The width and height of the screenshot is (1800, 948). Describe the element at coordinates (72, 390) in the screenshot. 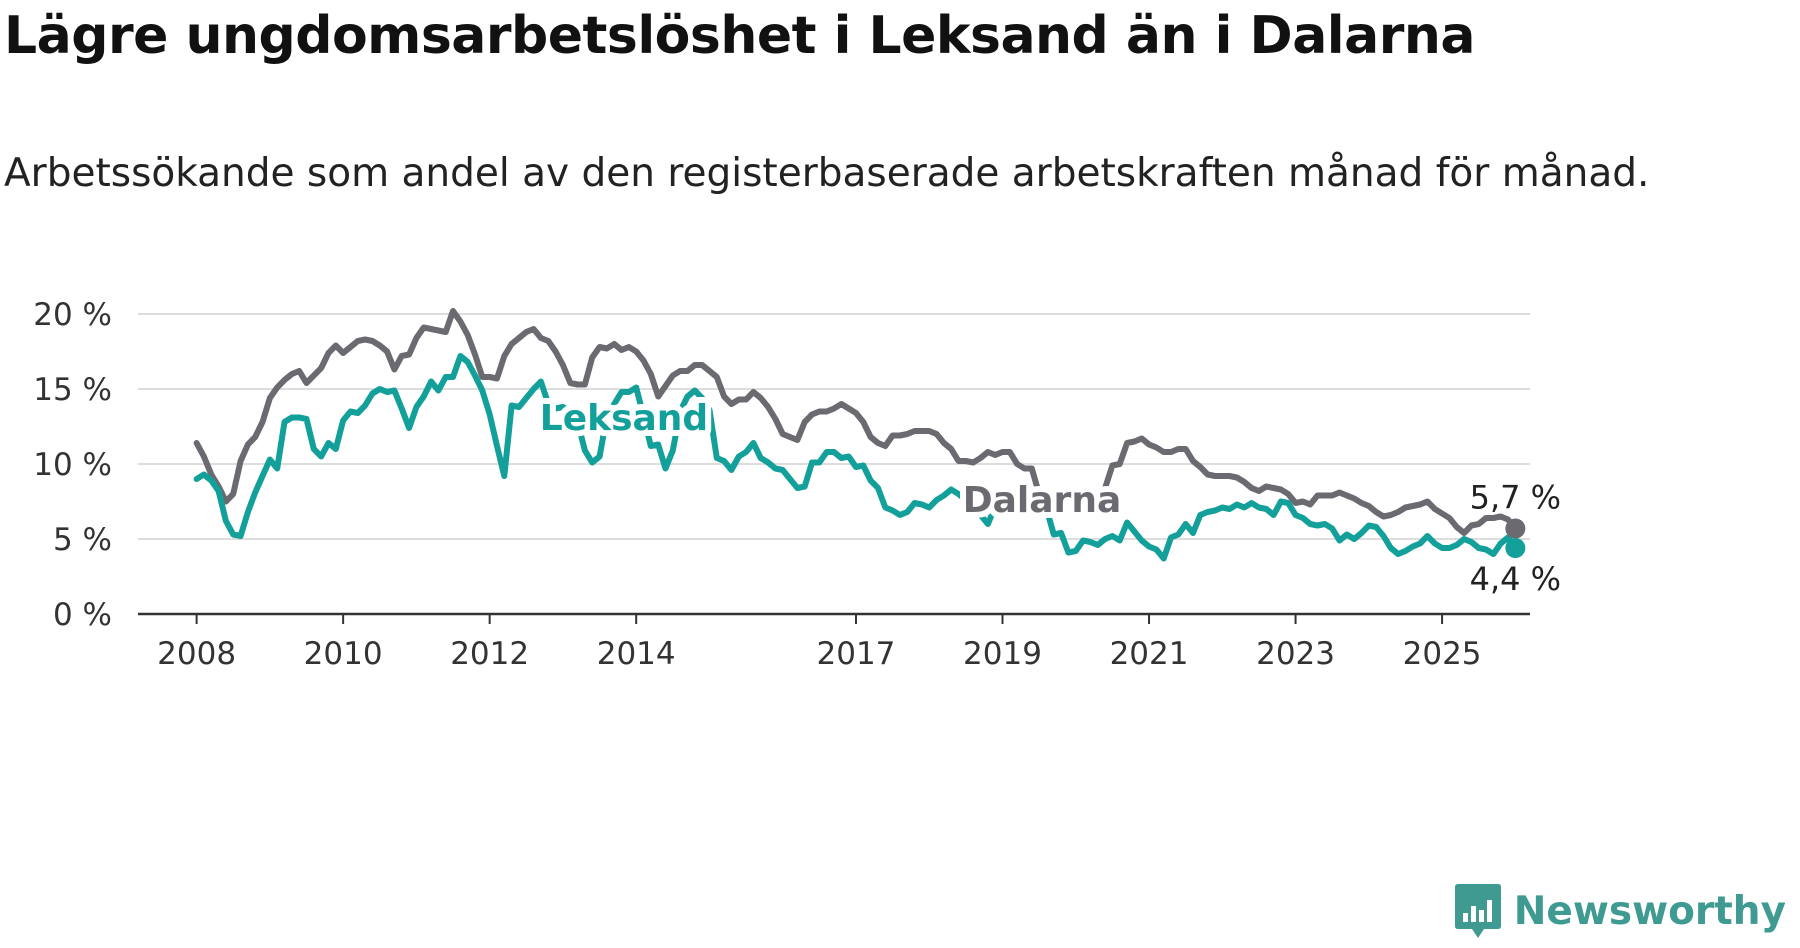

I see `y-tick-label: 15 %` at that location.